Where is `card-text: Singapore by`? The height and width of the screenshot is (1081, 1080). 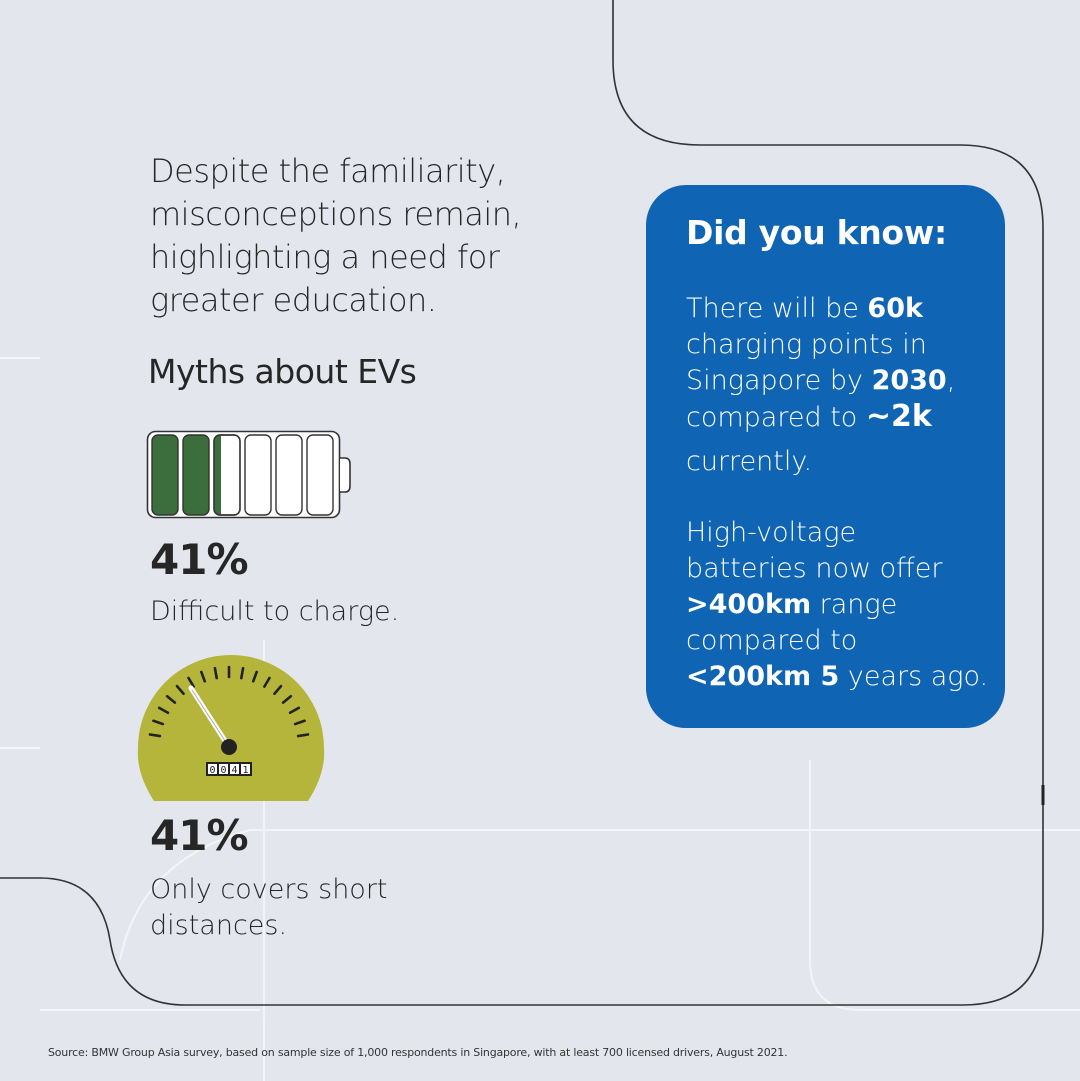
card-text: Singapore by is located at coordinates (779, 380).